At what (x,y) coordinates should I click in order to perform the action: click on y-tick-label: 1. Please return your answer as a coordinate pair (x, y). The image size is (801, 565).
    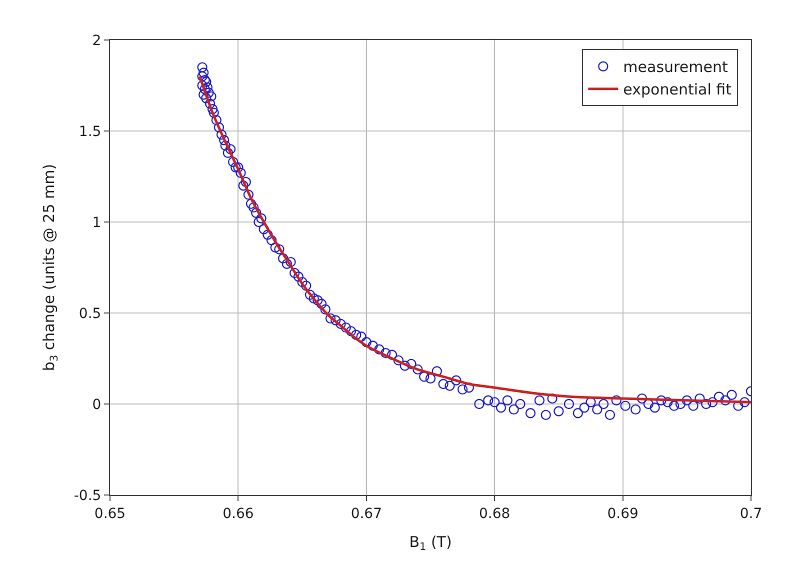
    Looking at the image, I should click on (97, 222).